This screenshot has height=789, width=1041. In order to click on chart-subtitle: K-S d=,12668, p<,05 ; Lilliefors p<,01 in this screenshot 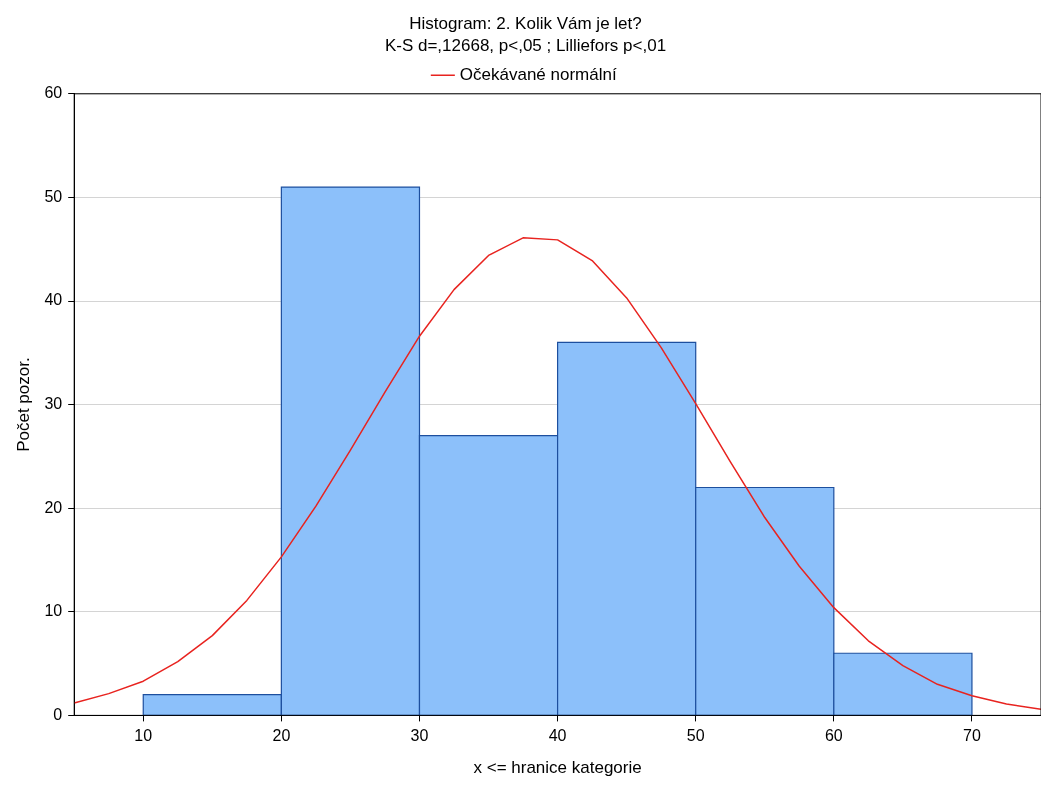, I will do `click(525, 46)`.